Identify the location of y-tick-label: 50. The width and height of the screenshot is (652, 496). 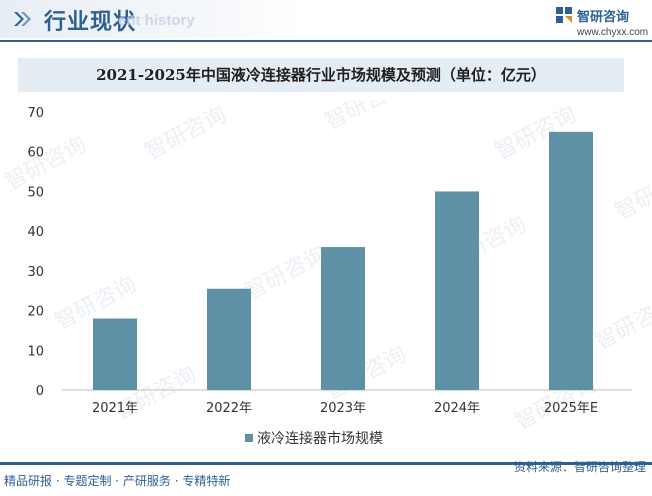
(35, 192).